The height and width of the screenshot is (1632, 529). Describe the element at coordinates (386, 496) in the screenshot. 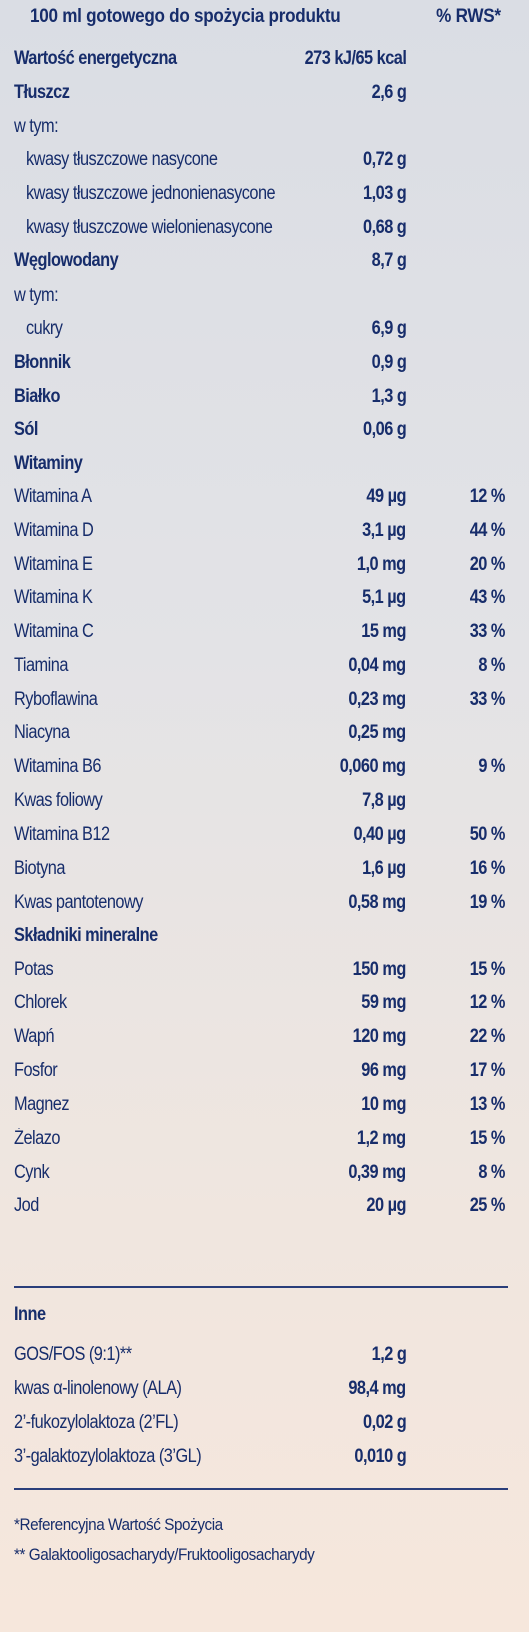

I see `row-value: 49 µg` at that location.